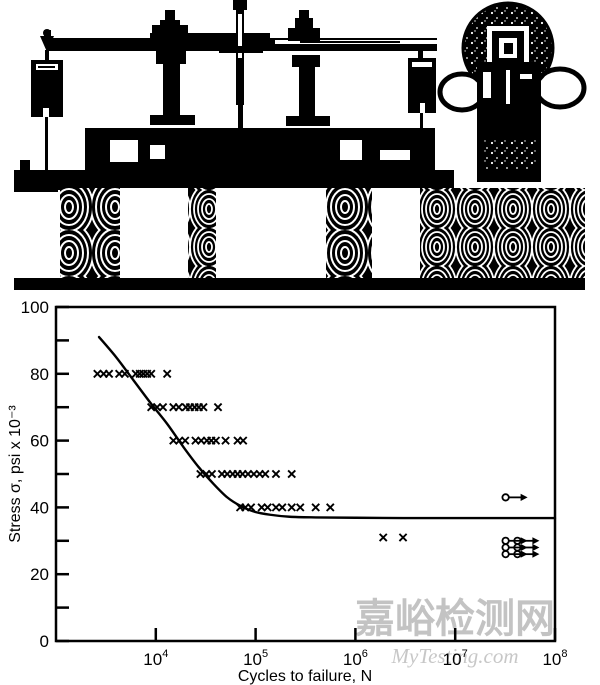 The height and width of the screenshot is (685, 600). What do you see at coordinates (39, 441) in the screenshot?
I see `y-tick-label: 60` at bounding box center [39, 441].